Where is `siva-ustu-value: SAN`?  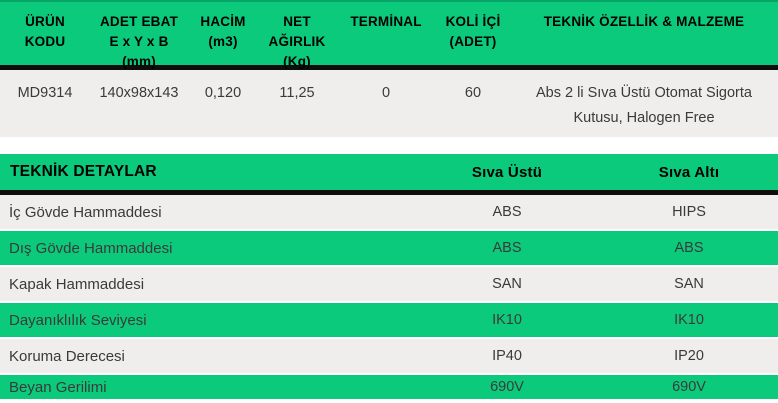
siva-ustu-value: SAN is located at coordinates (507, 284).